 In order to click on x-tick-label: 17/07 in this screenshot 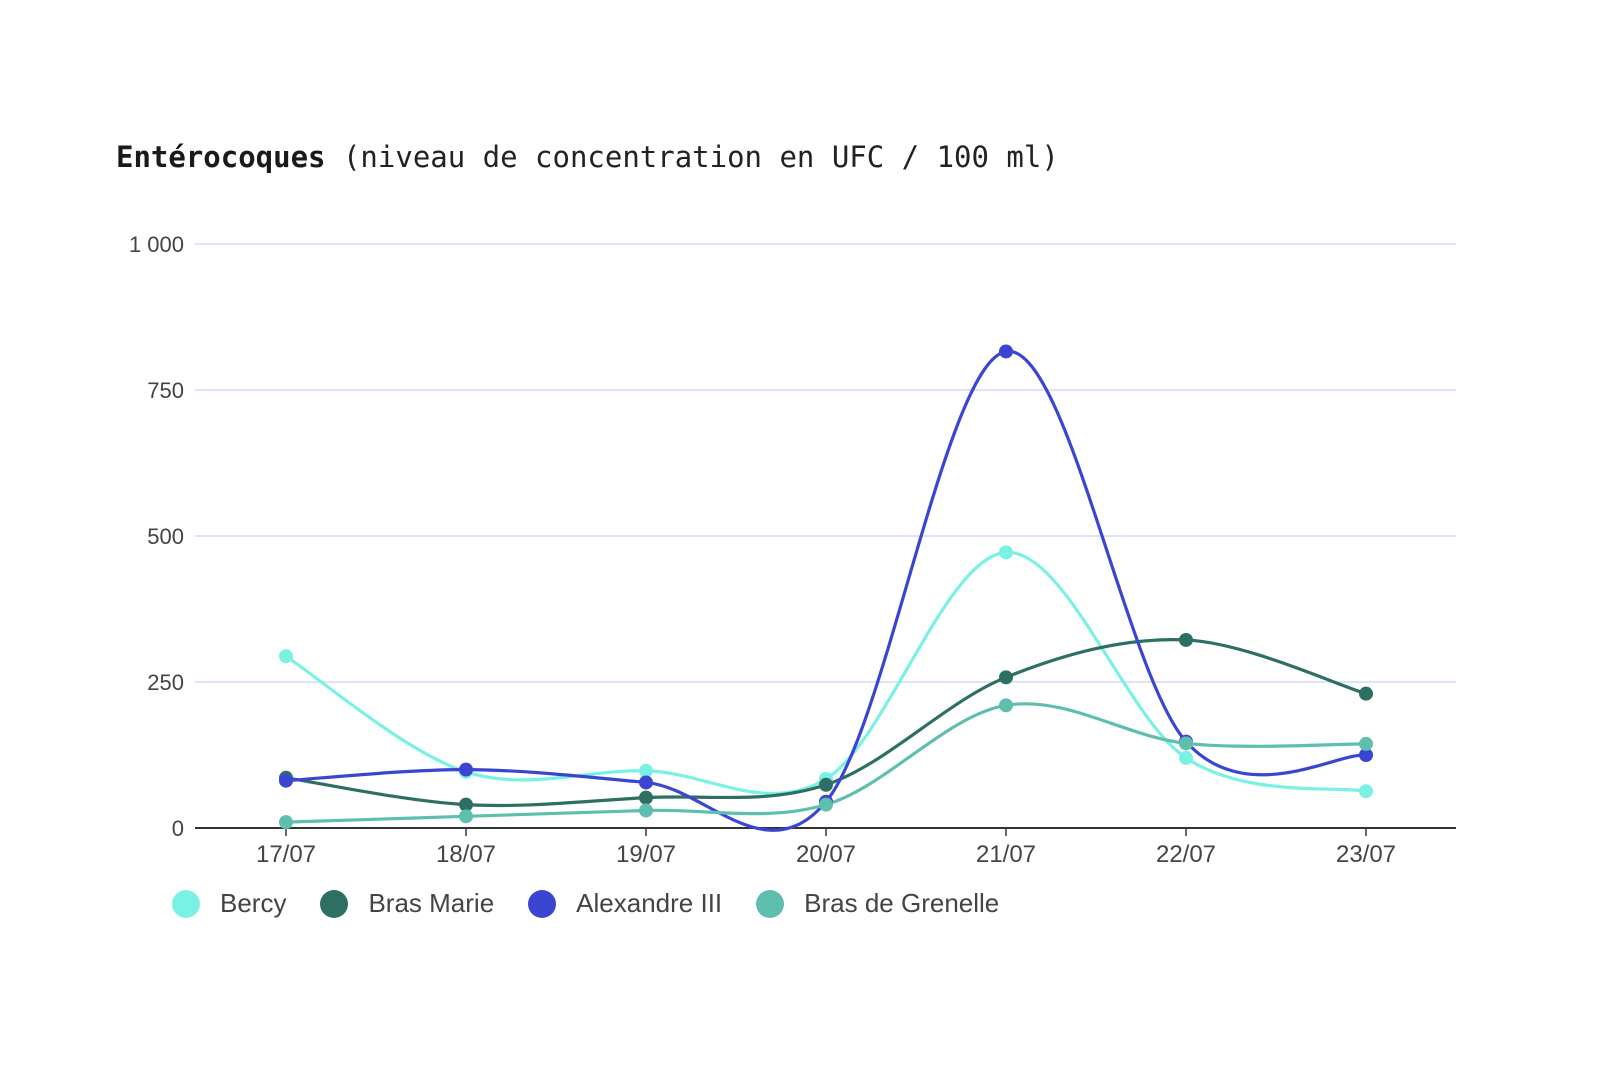, I will do `click(286, 854)`.